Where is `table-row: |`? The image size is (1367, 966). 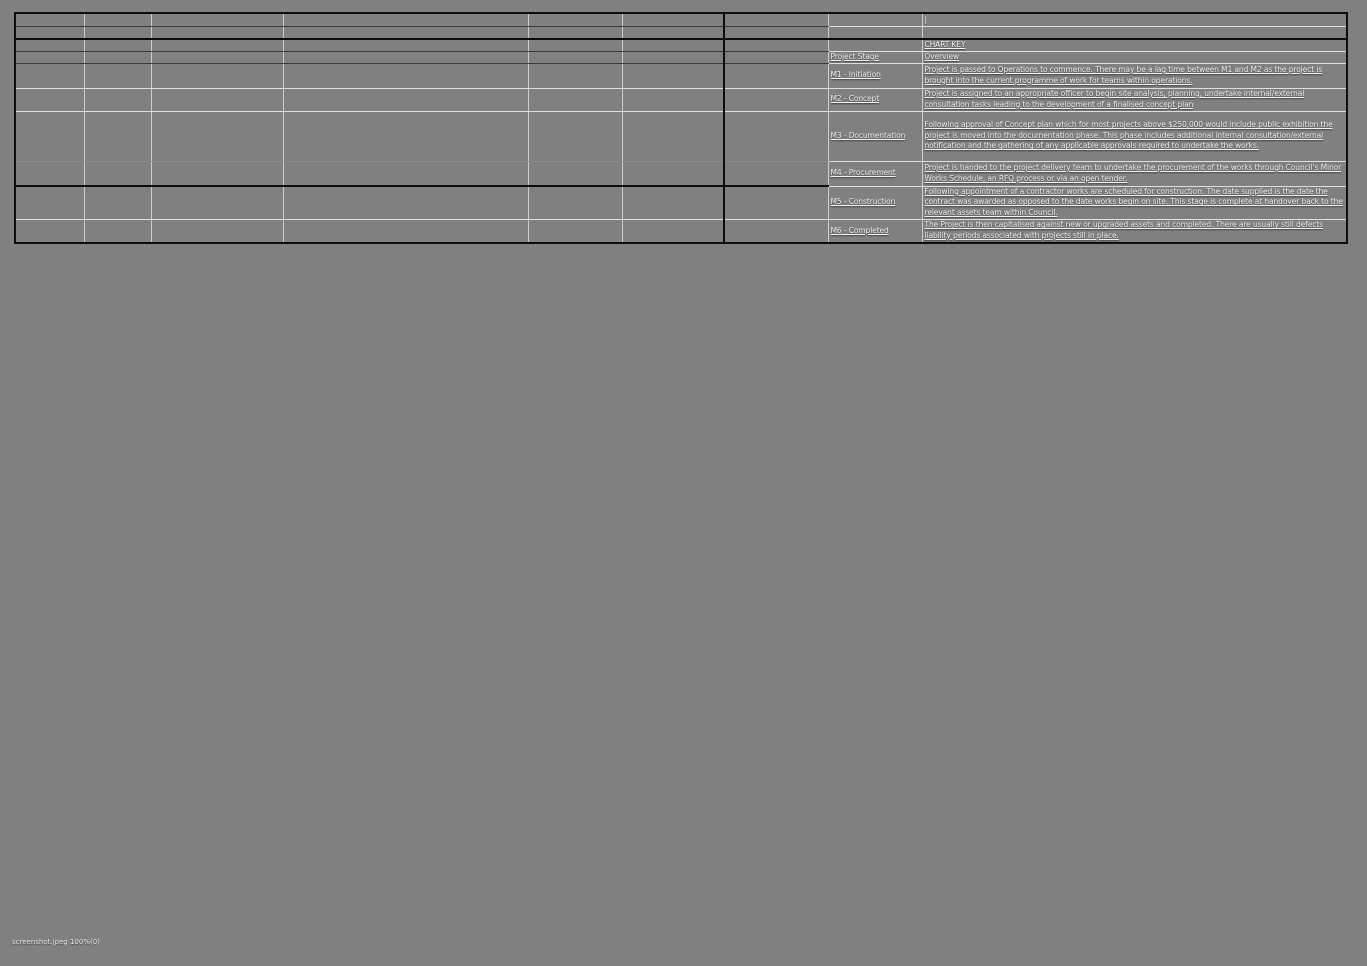 table-row: | is located at coordinates (681, 20).